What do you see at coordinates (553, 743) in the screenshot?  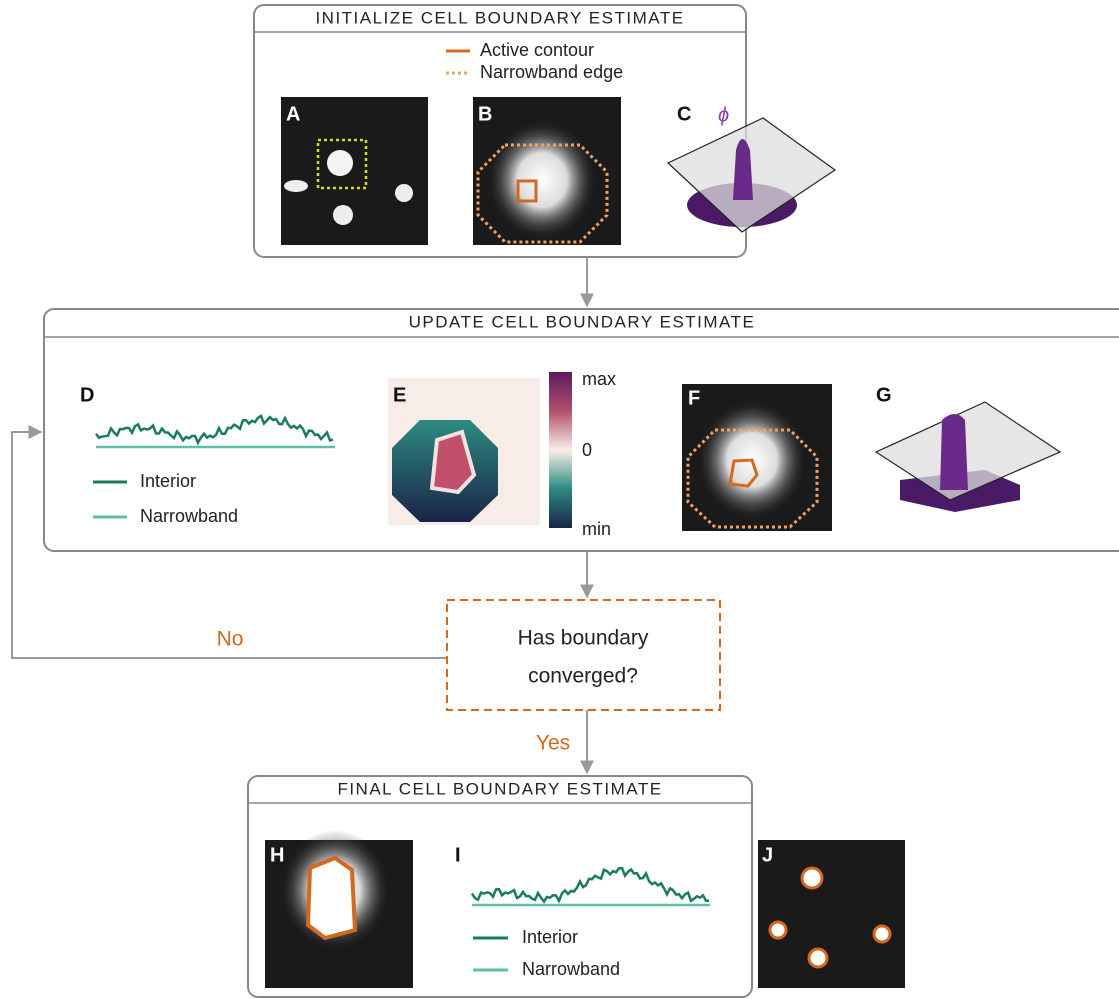 I see `branch-label: Yes` at bounding box center [553, 743].